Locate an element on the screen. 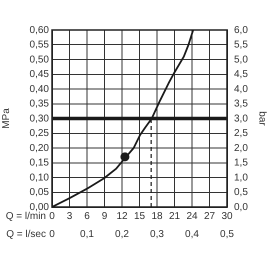  y-tick-label: 0,50 is located at coordinates (40, 60).